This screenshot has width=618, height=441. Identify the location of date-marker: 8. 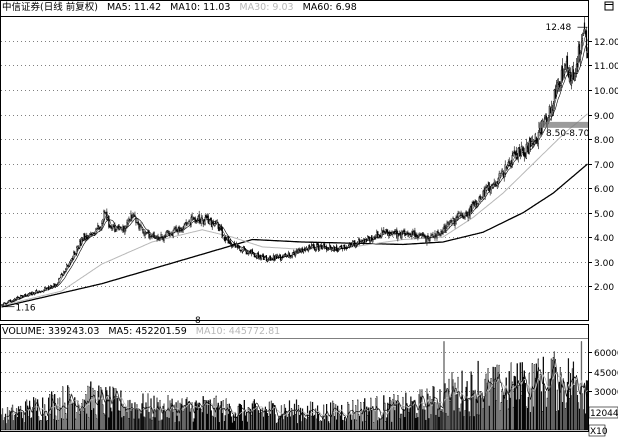
(198, 321).